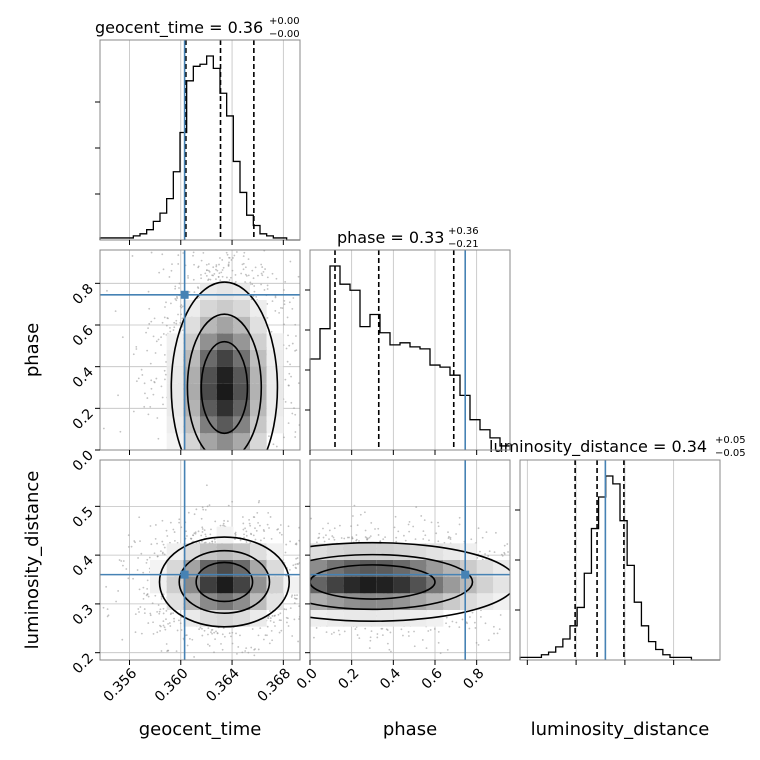 The width and height of the screenshot is (760, 760). What do you see at coordinates (600, 560) in the screenshot?
I see `hist-luminosity-distance-grid` at bounding box center [600, 560].